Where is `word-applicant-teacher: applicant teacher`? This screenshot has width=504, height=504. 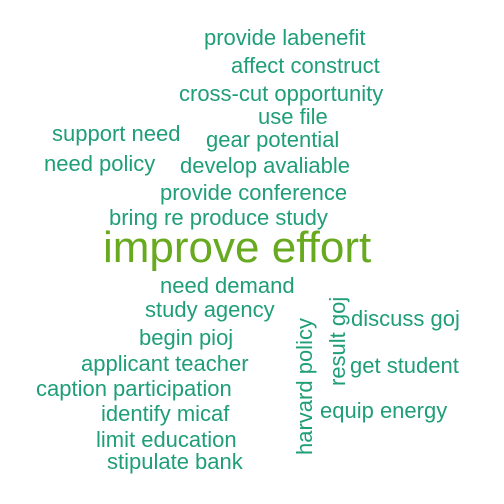 word-applicant-teacher: applicant teacher is located at coordinates (165, 363).